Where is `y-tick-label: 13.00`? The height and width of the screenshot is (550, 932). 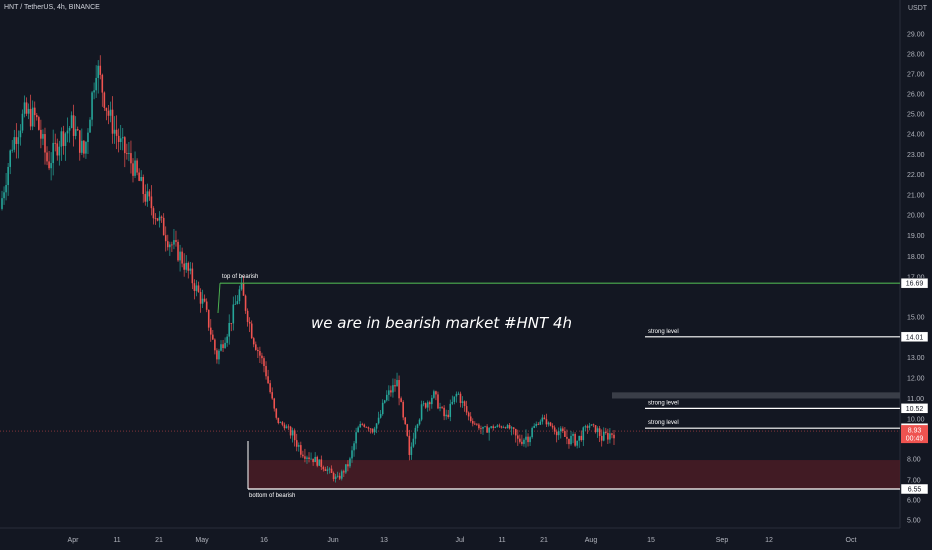 y-tick-label: 13.00 is located at coordinates (916, 358).